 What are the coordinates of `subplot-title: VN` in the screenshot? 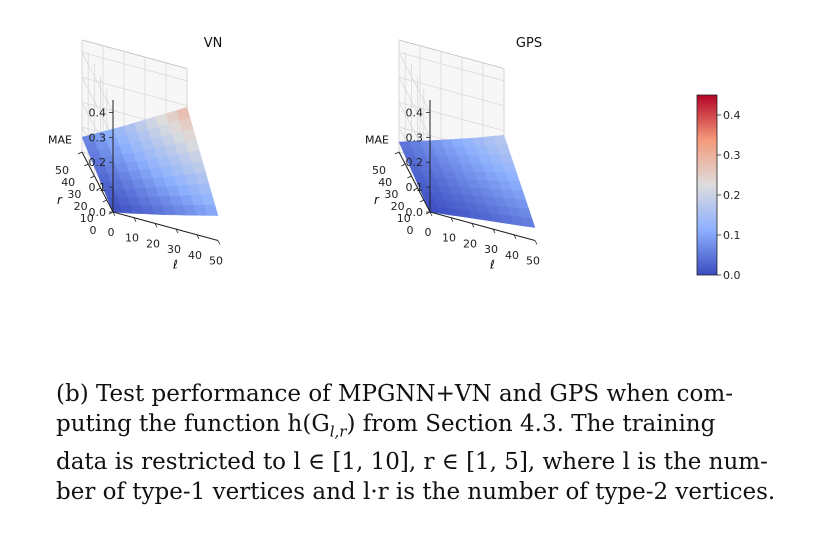 It's located at (213, 43).